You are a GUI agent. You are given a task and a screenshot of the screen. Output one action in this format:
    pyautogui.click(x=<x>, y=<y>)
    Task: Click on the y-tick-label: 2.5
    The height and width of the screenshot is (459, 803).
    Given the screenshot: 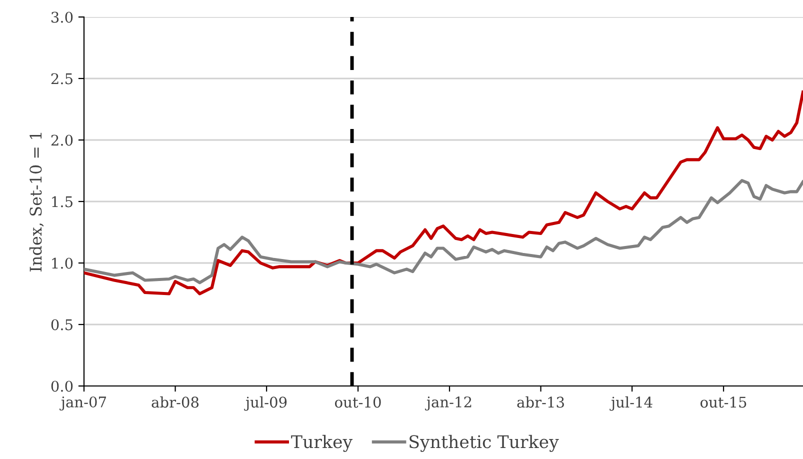 What is the action you would take?
    pyautogui.click(x=61, y=78)
    